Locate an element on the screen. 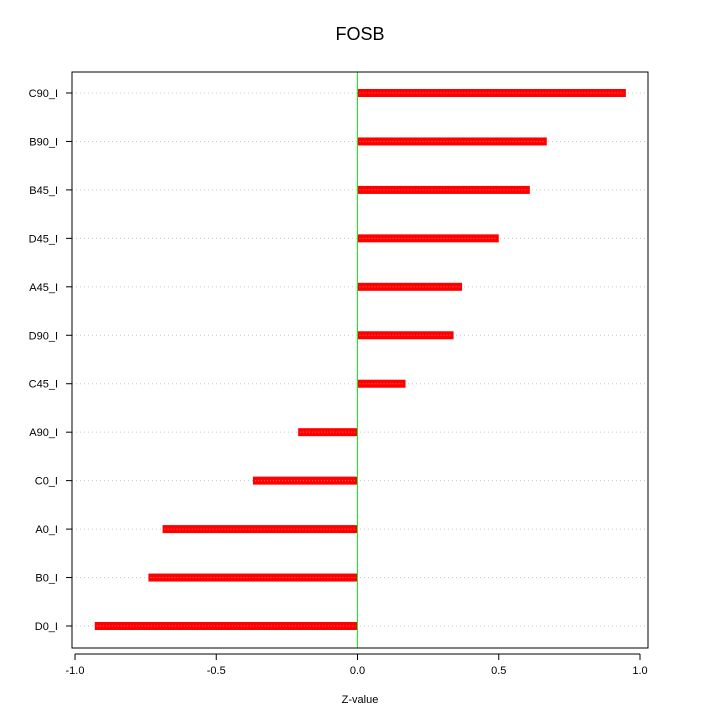  x-tick-label: -0.5 is located at coordinates (216, 671).